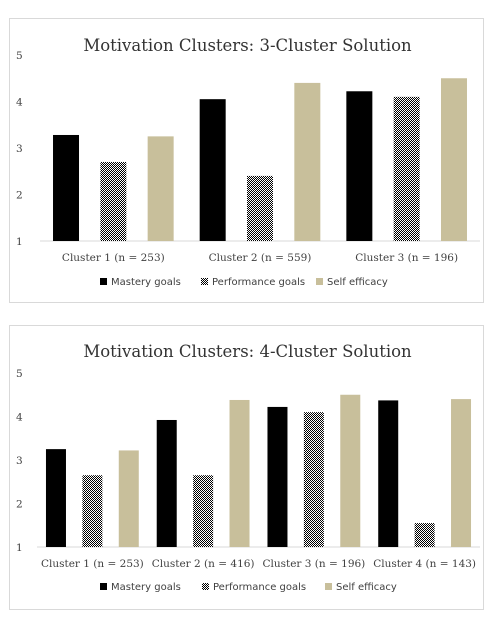  What do you see at coordinates (424, 564) in the screenshot?
I see `category-label: Cluster 4 (n = 143)` at bounding box center [424, 564].